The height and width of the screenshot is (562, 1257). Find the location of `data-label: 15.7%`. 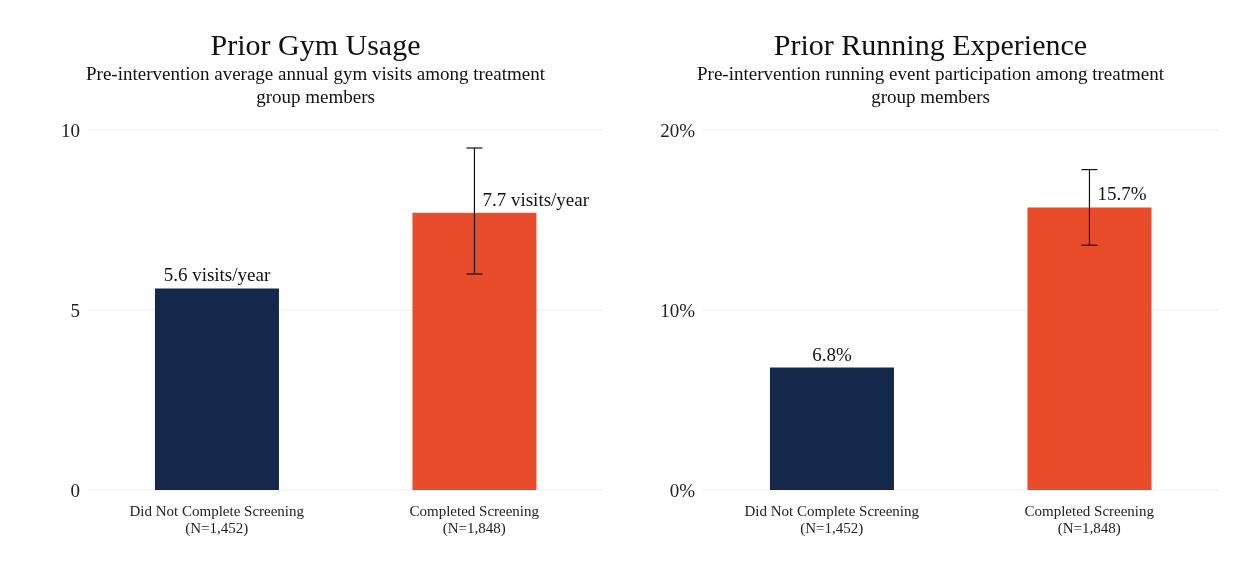

data-label: 15.7% is located at coordinates (1122, 194).